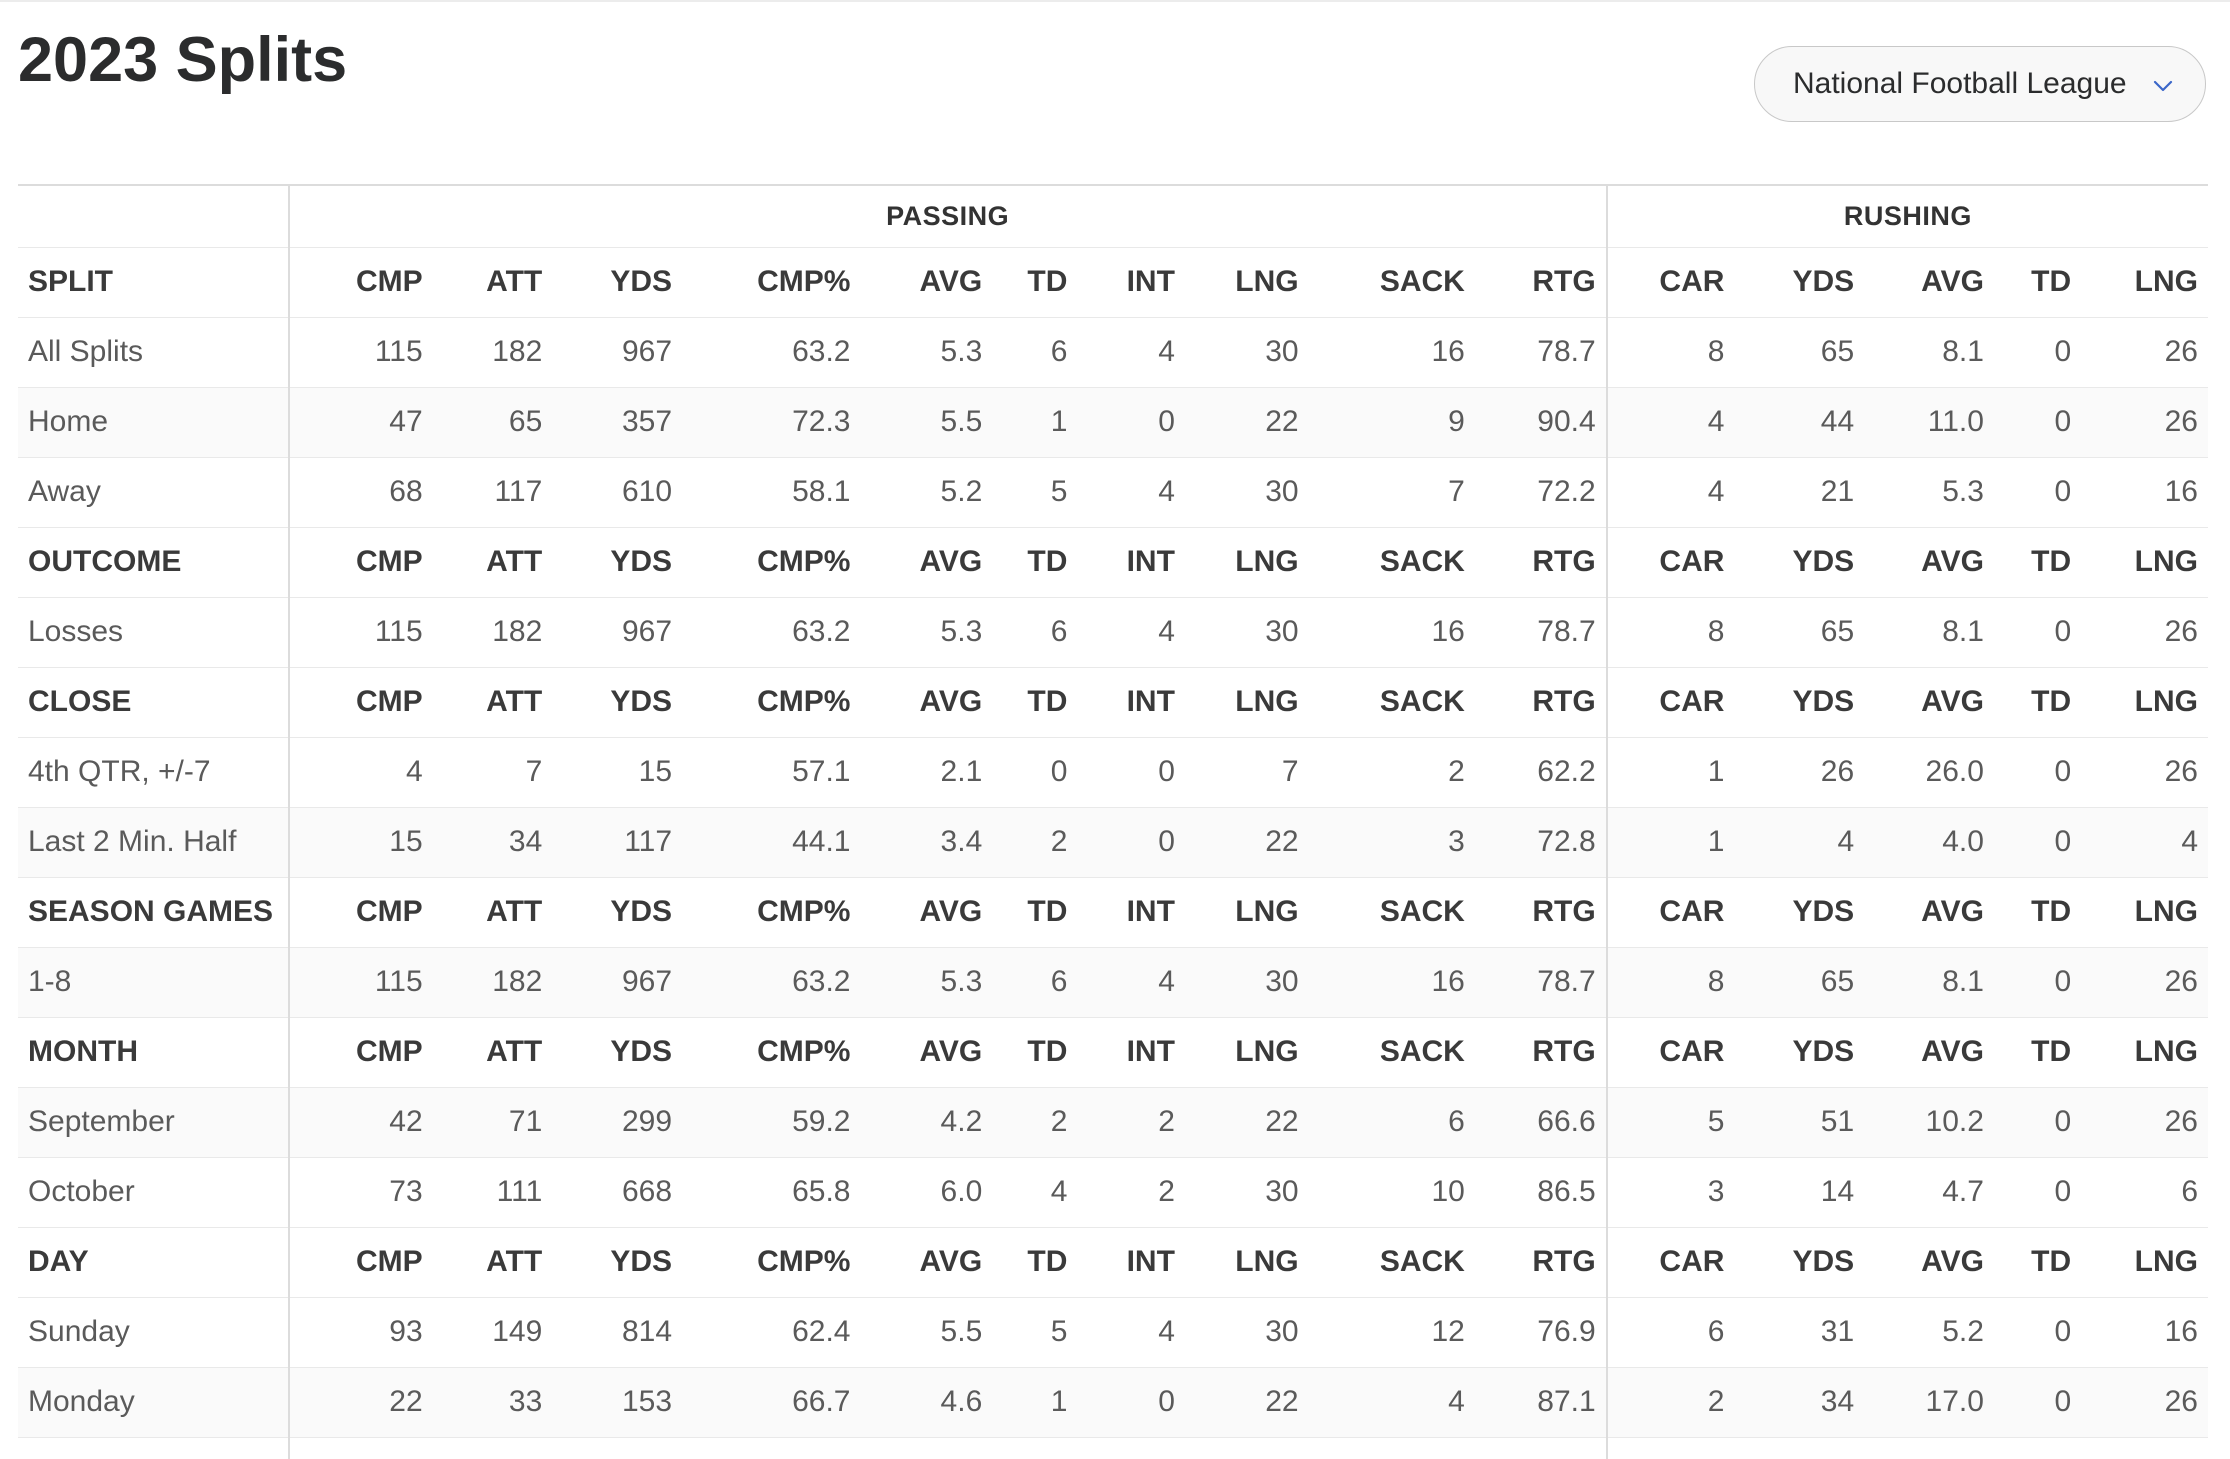  What do you see at coordinates (1391, 1332) in the screenshot?
I see `cell-sack: 12` at bounding box center [1391, 1332].